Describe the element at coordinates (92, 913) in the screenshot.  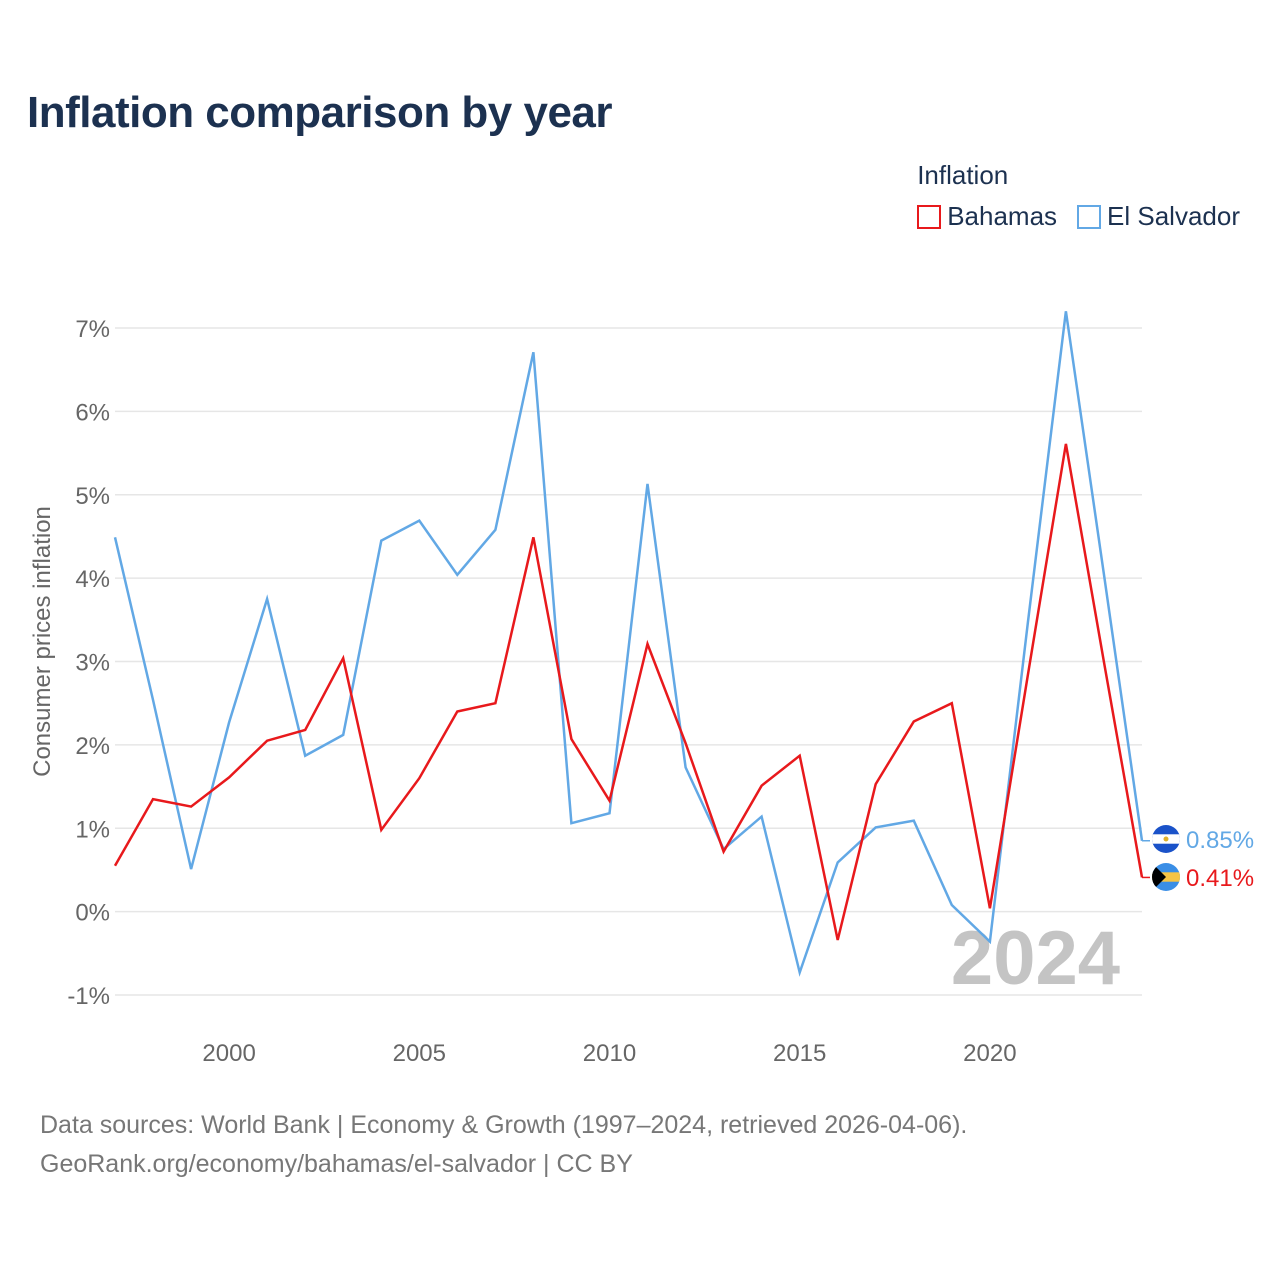
I see `y-tick-label: 0%` at that location.